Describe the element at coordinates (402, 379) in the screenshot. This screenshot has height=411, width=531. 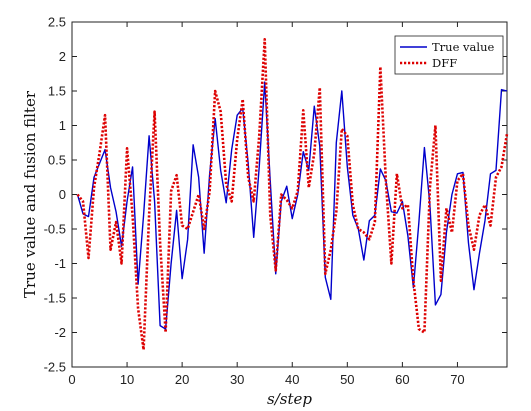
I see `x-tick-label: 60` at that location.